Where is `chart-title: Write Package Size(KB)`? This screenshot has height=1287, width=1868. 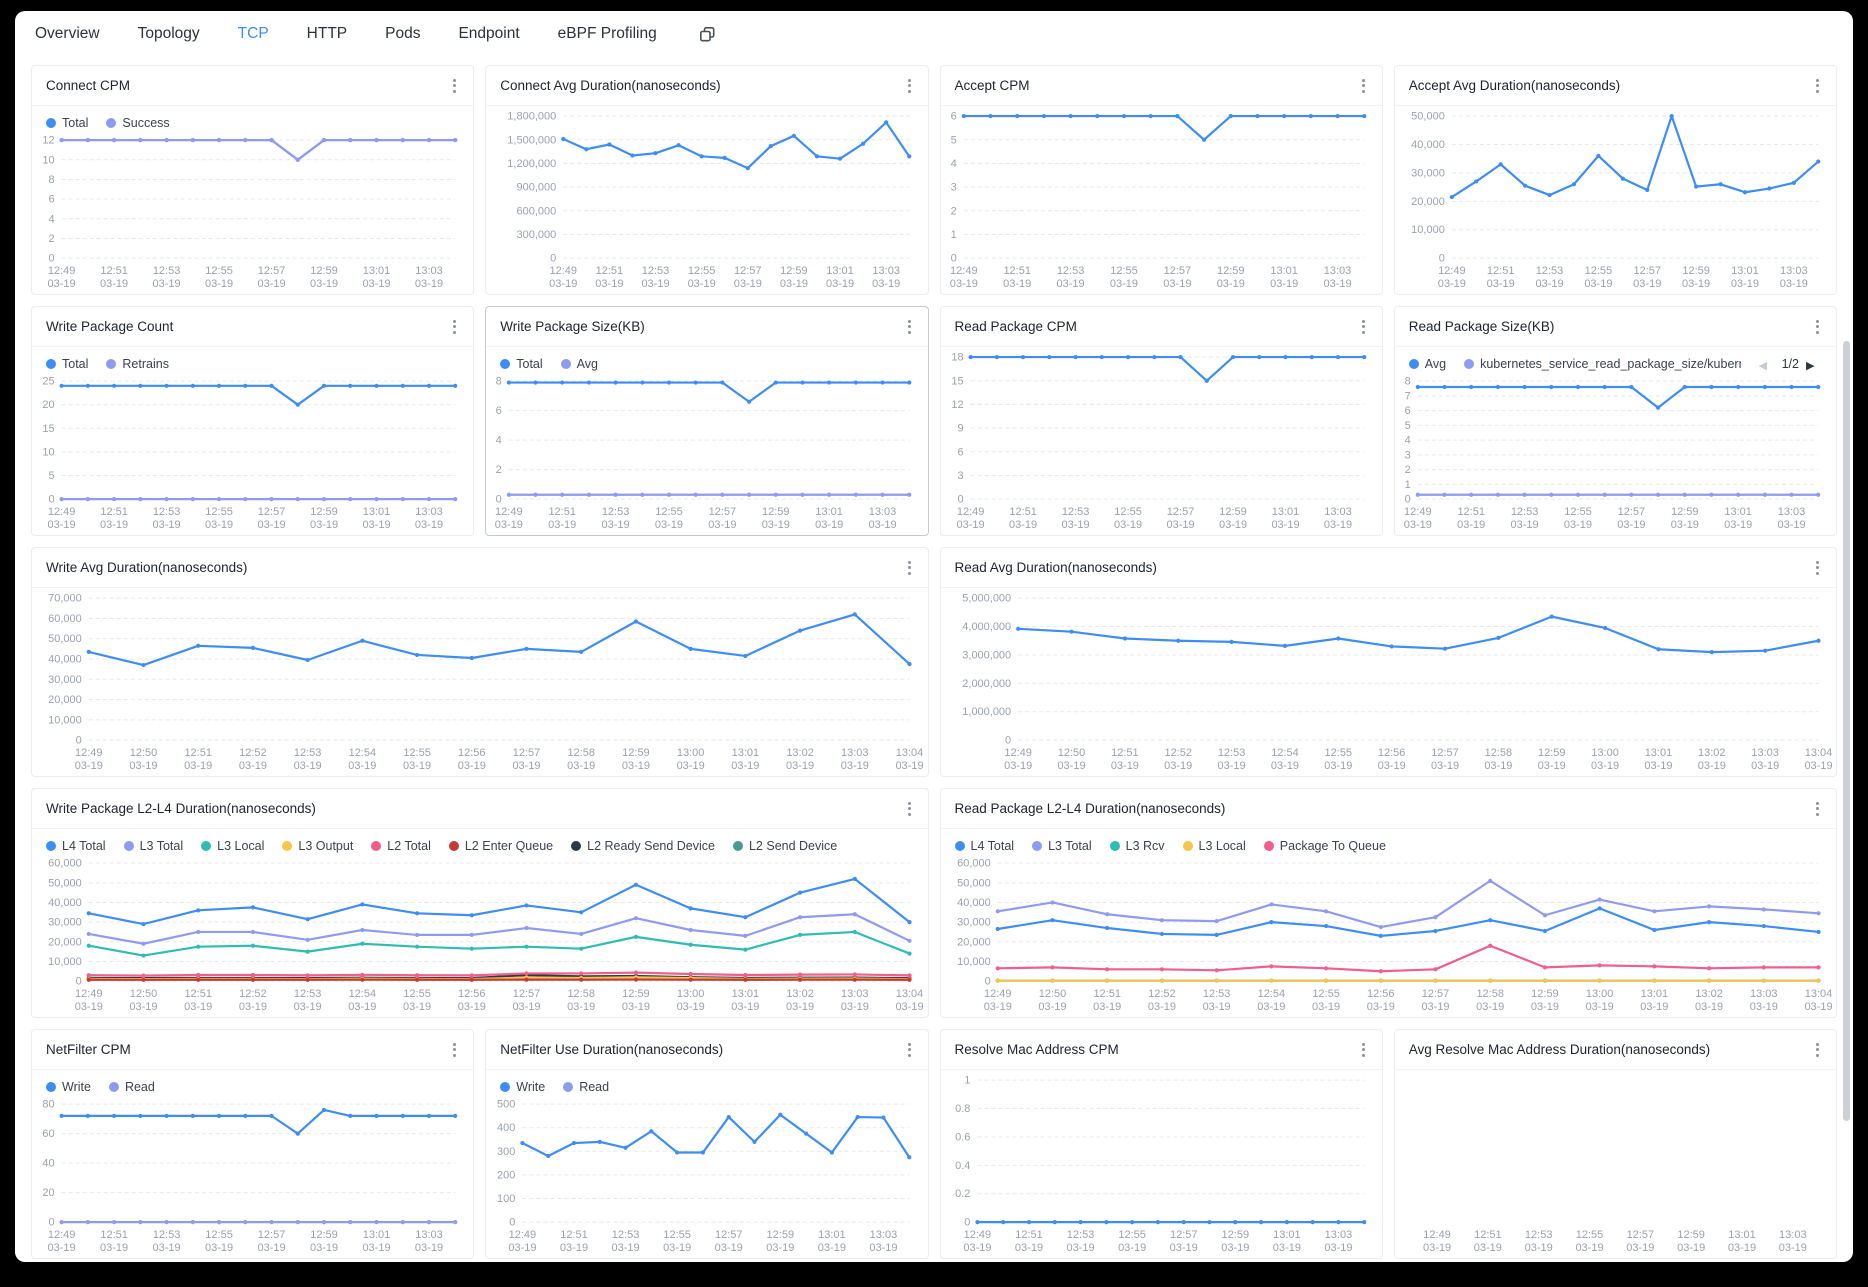
chart-title: Write Package Size(KB) is located at coordinates (572, 327).